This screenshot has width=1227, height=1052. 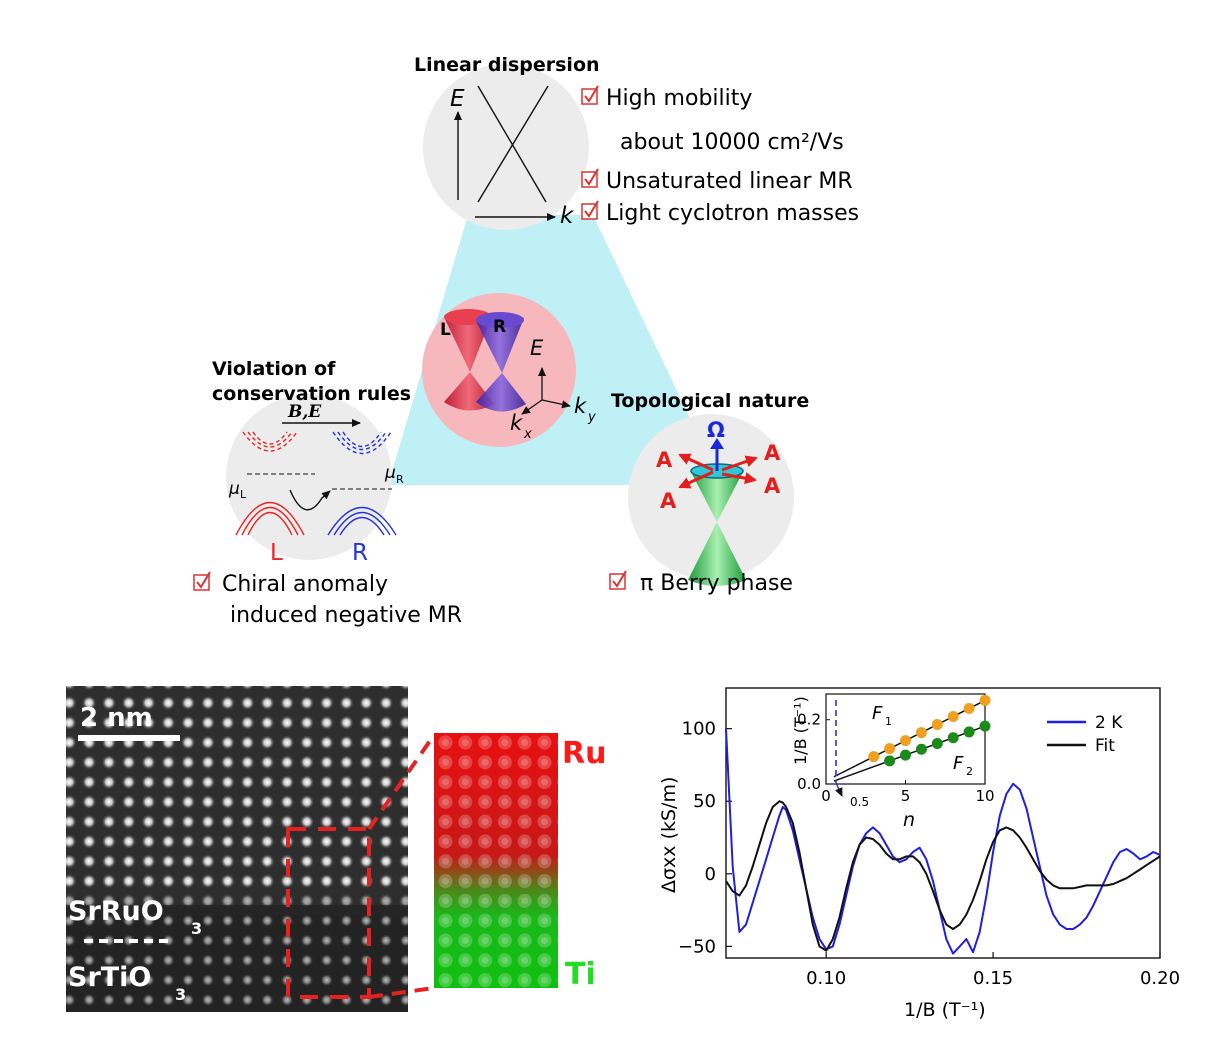 What do you see at coordinates (584, 753) in the screenshot?
I see `eds-ru-label: Ru` at bounding box center [584, 753].